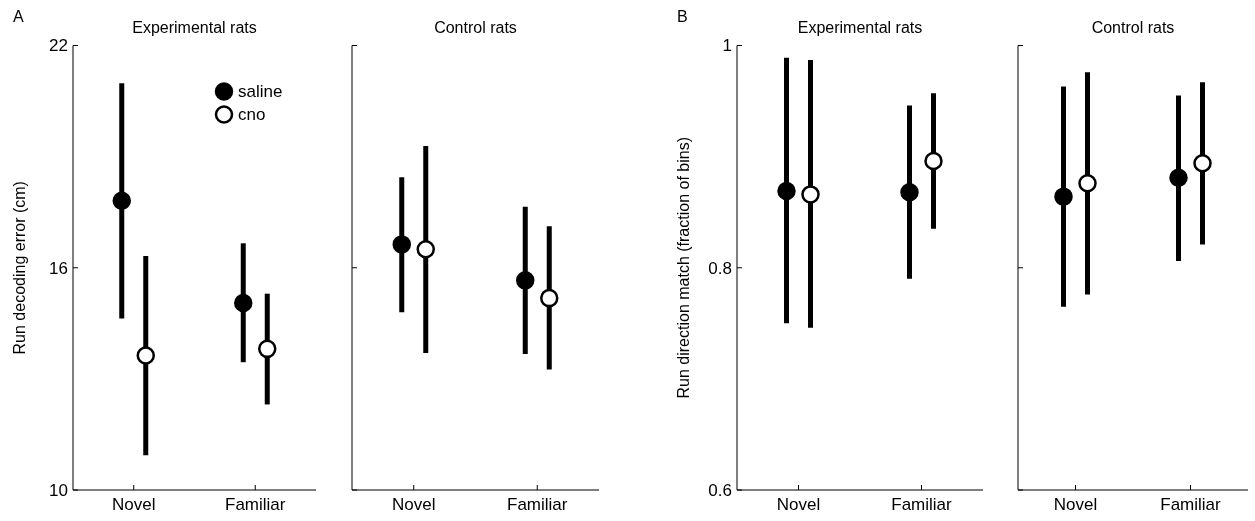 This screenshot has width=1255, height=521. What do you see at coordinates (252, 115) in the screenshot?
I see `legend-label: cno` at bounding box center [252, 115].